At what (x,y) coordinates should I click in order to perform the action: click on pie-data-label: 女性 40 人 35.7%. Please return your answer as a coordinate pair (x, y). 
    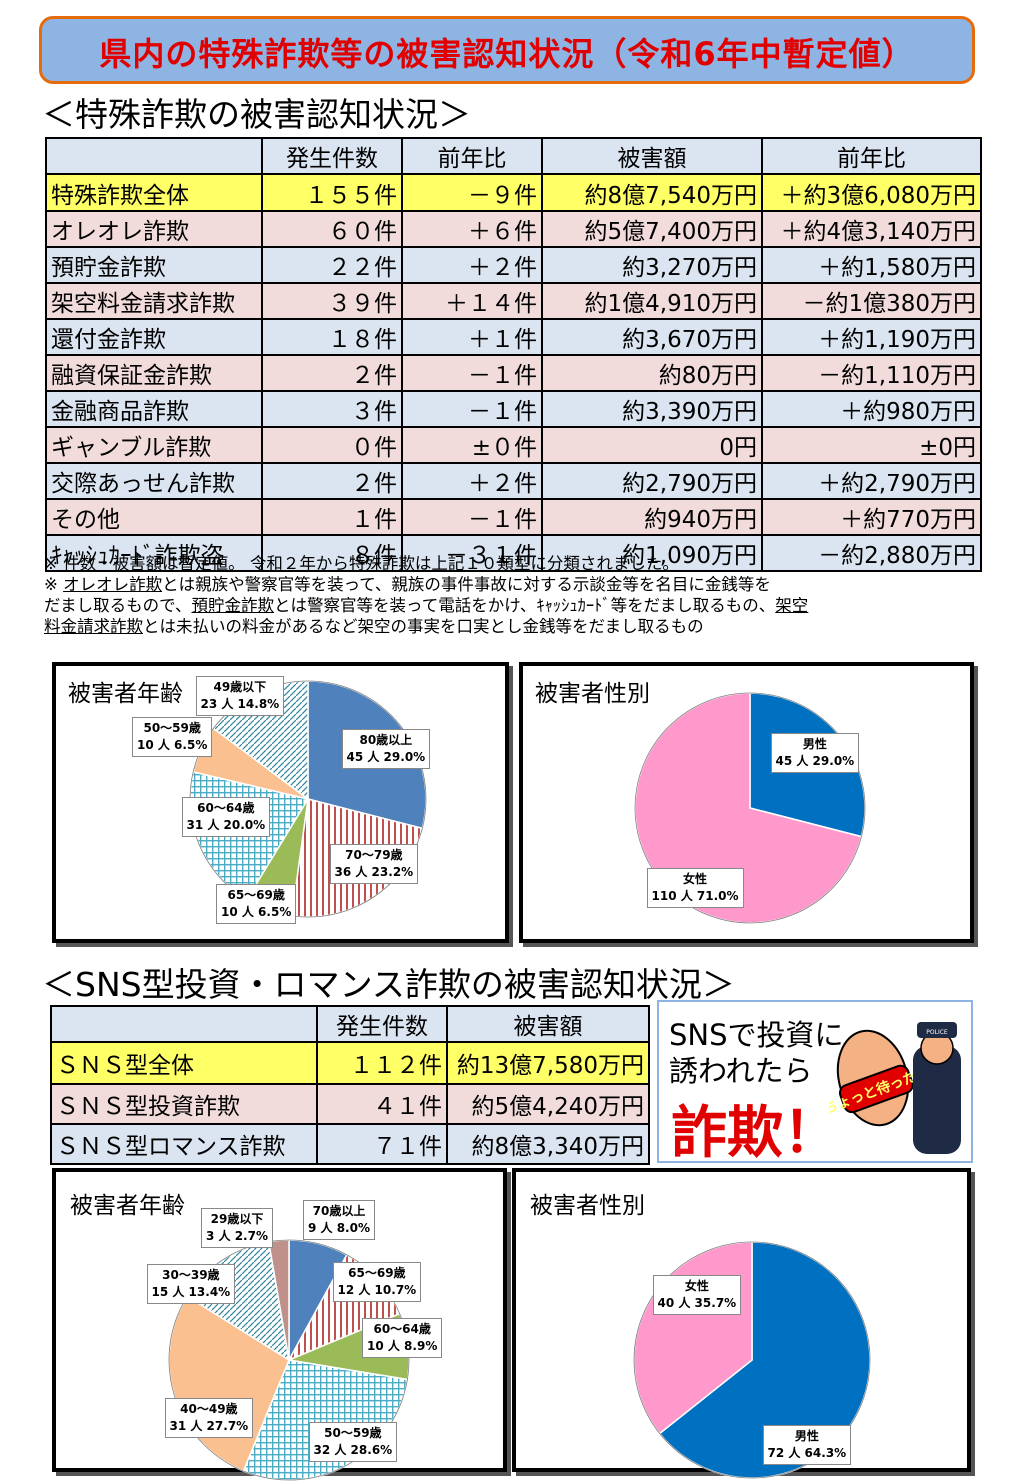
    Looking at the image, I should click on (697, 1295).